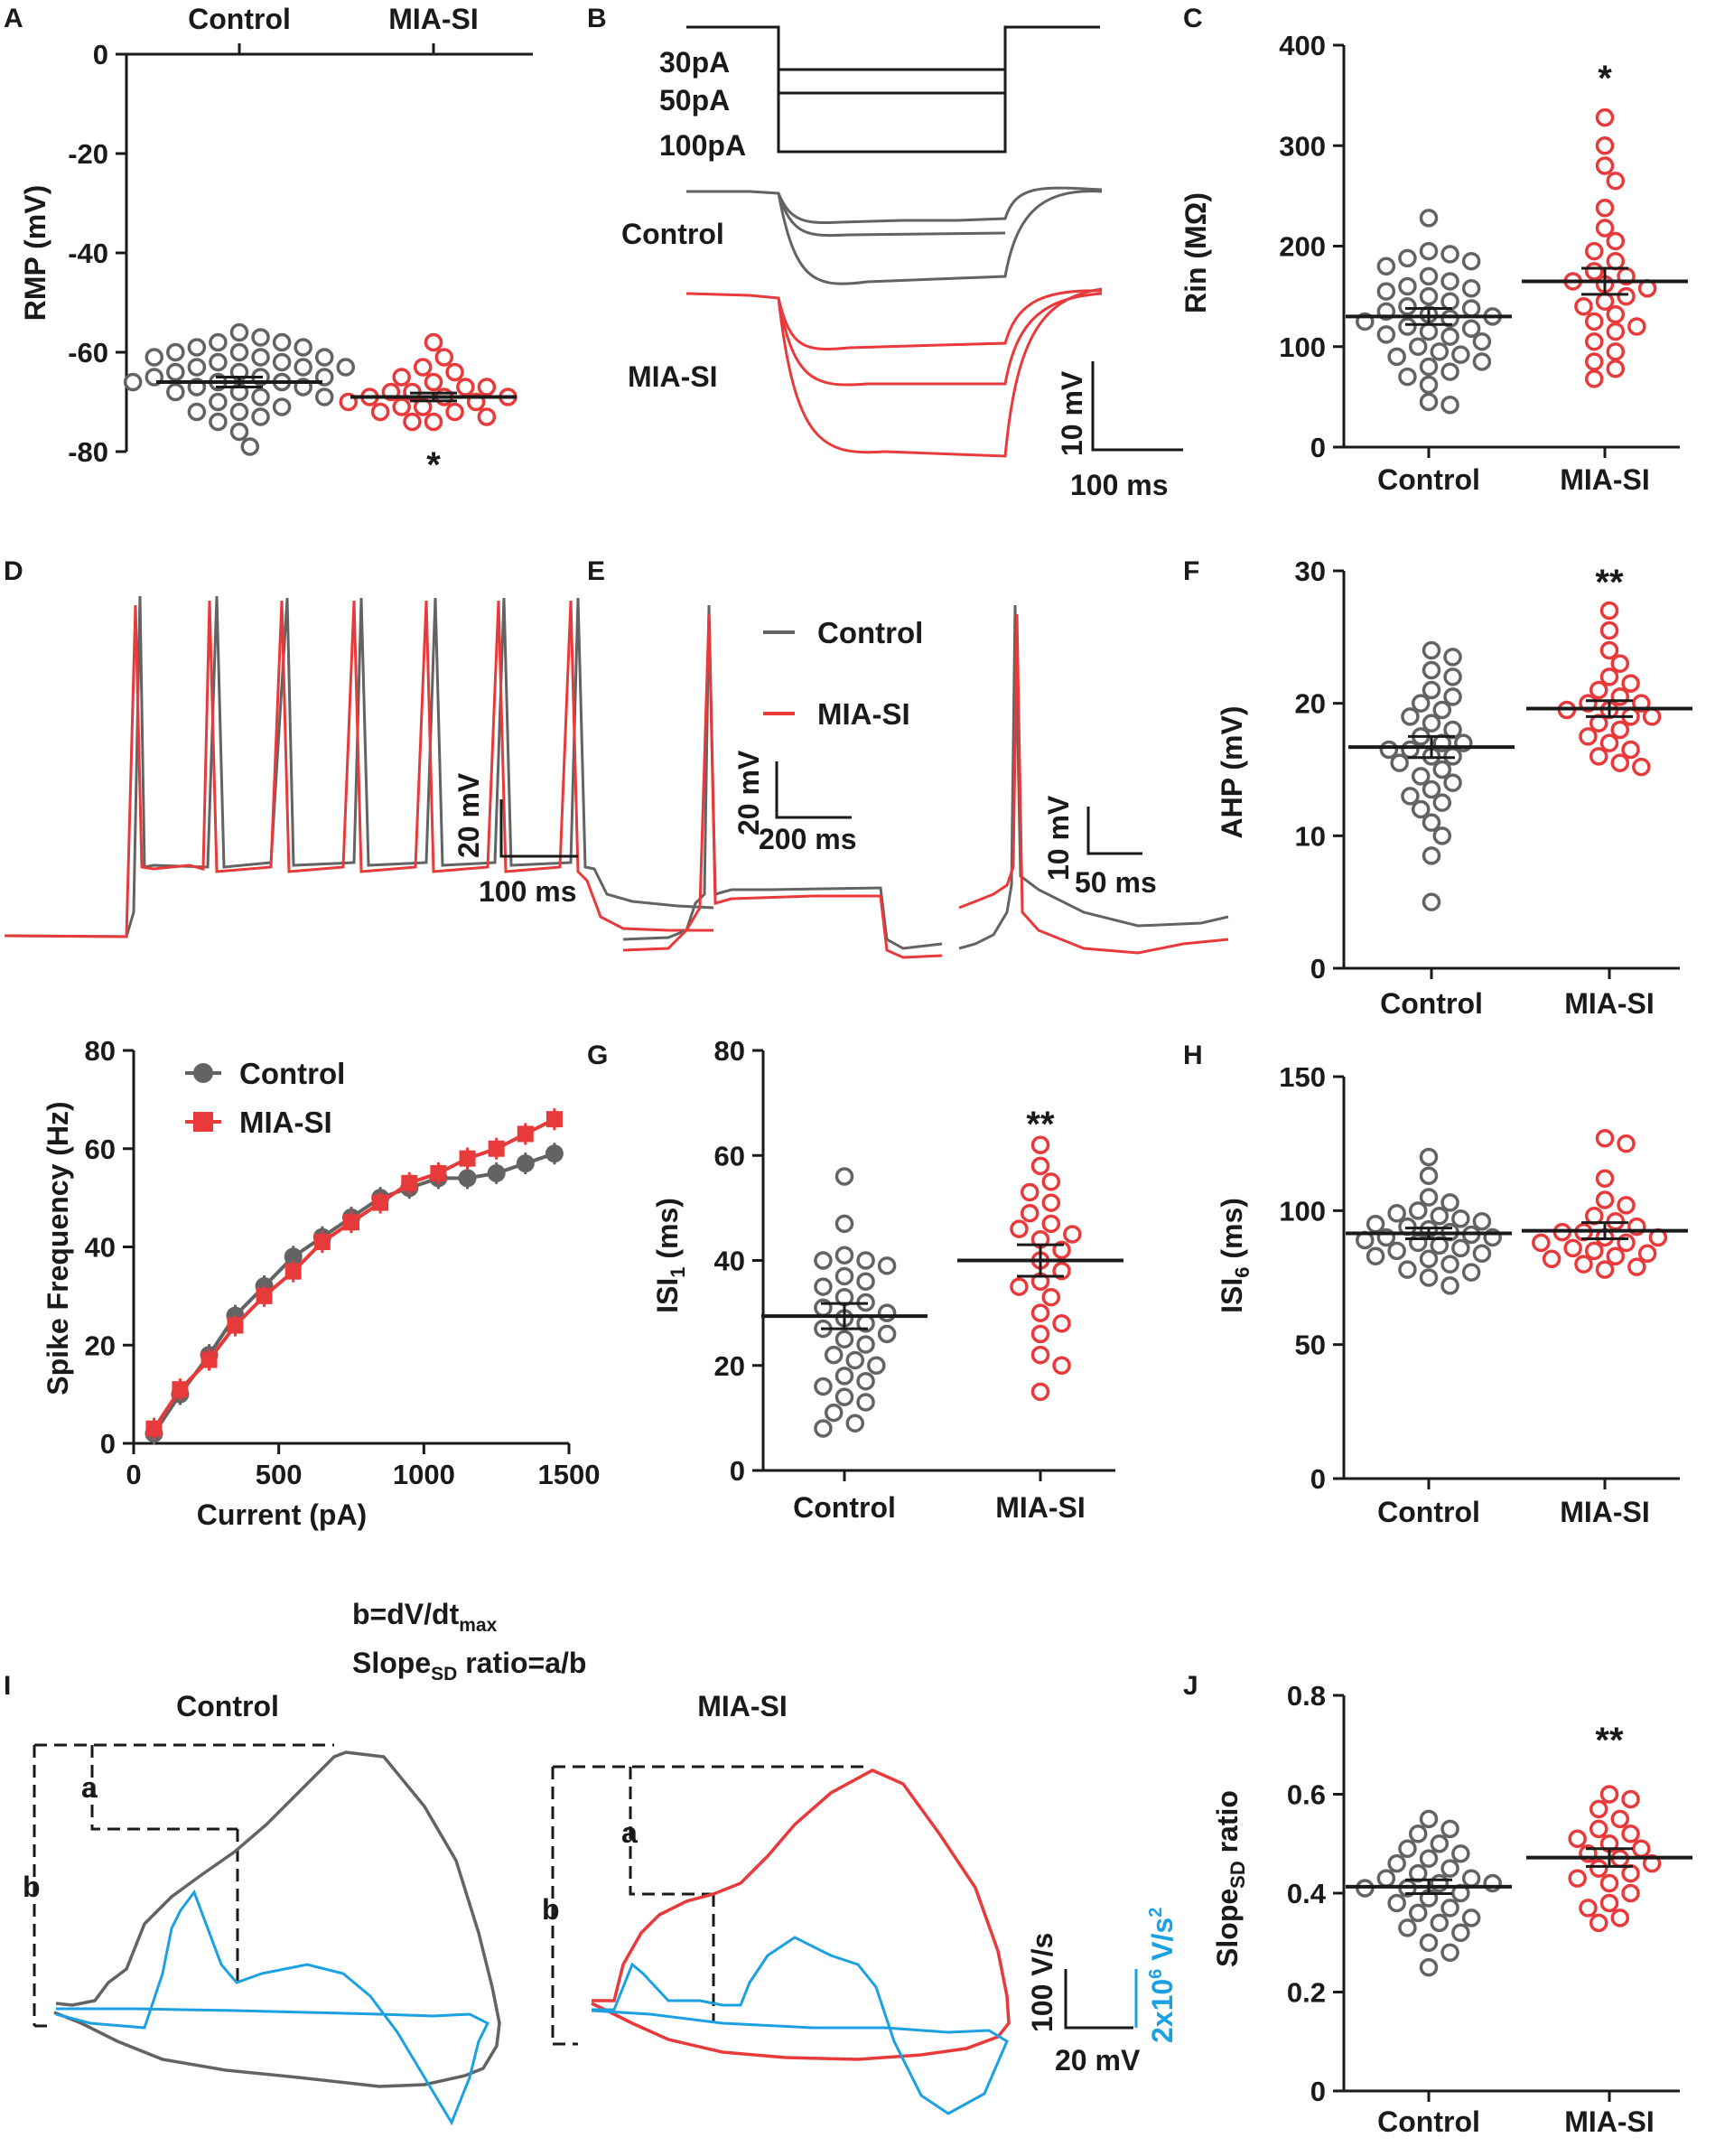 This screenshot has height=2156, width=1734. What do you see at coordinates (1162, 1944) in the screenshot?
I see `panel-i-scale-blue-unit: V/s` at bounding box center [1162, 1944].